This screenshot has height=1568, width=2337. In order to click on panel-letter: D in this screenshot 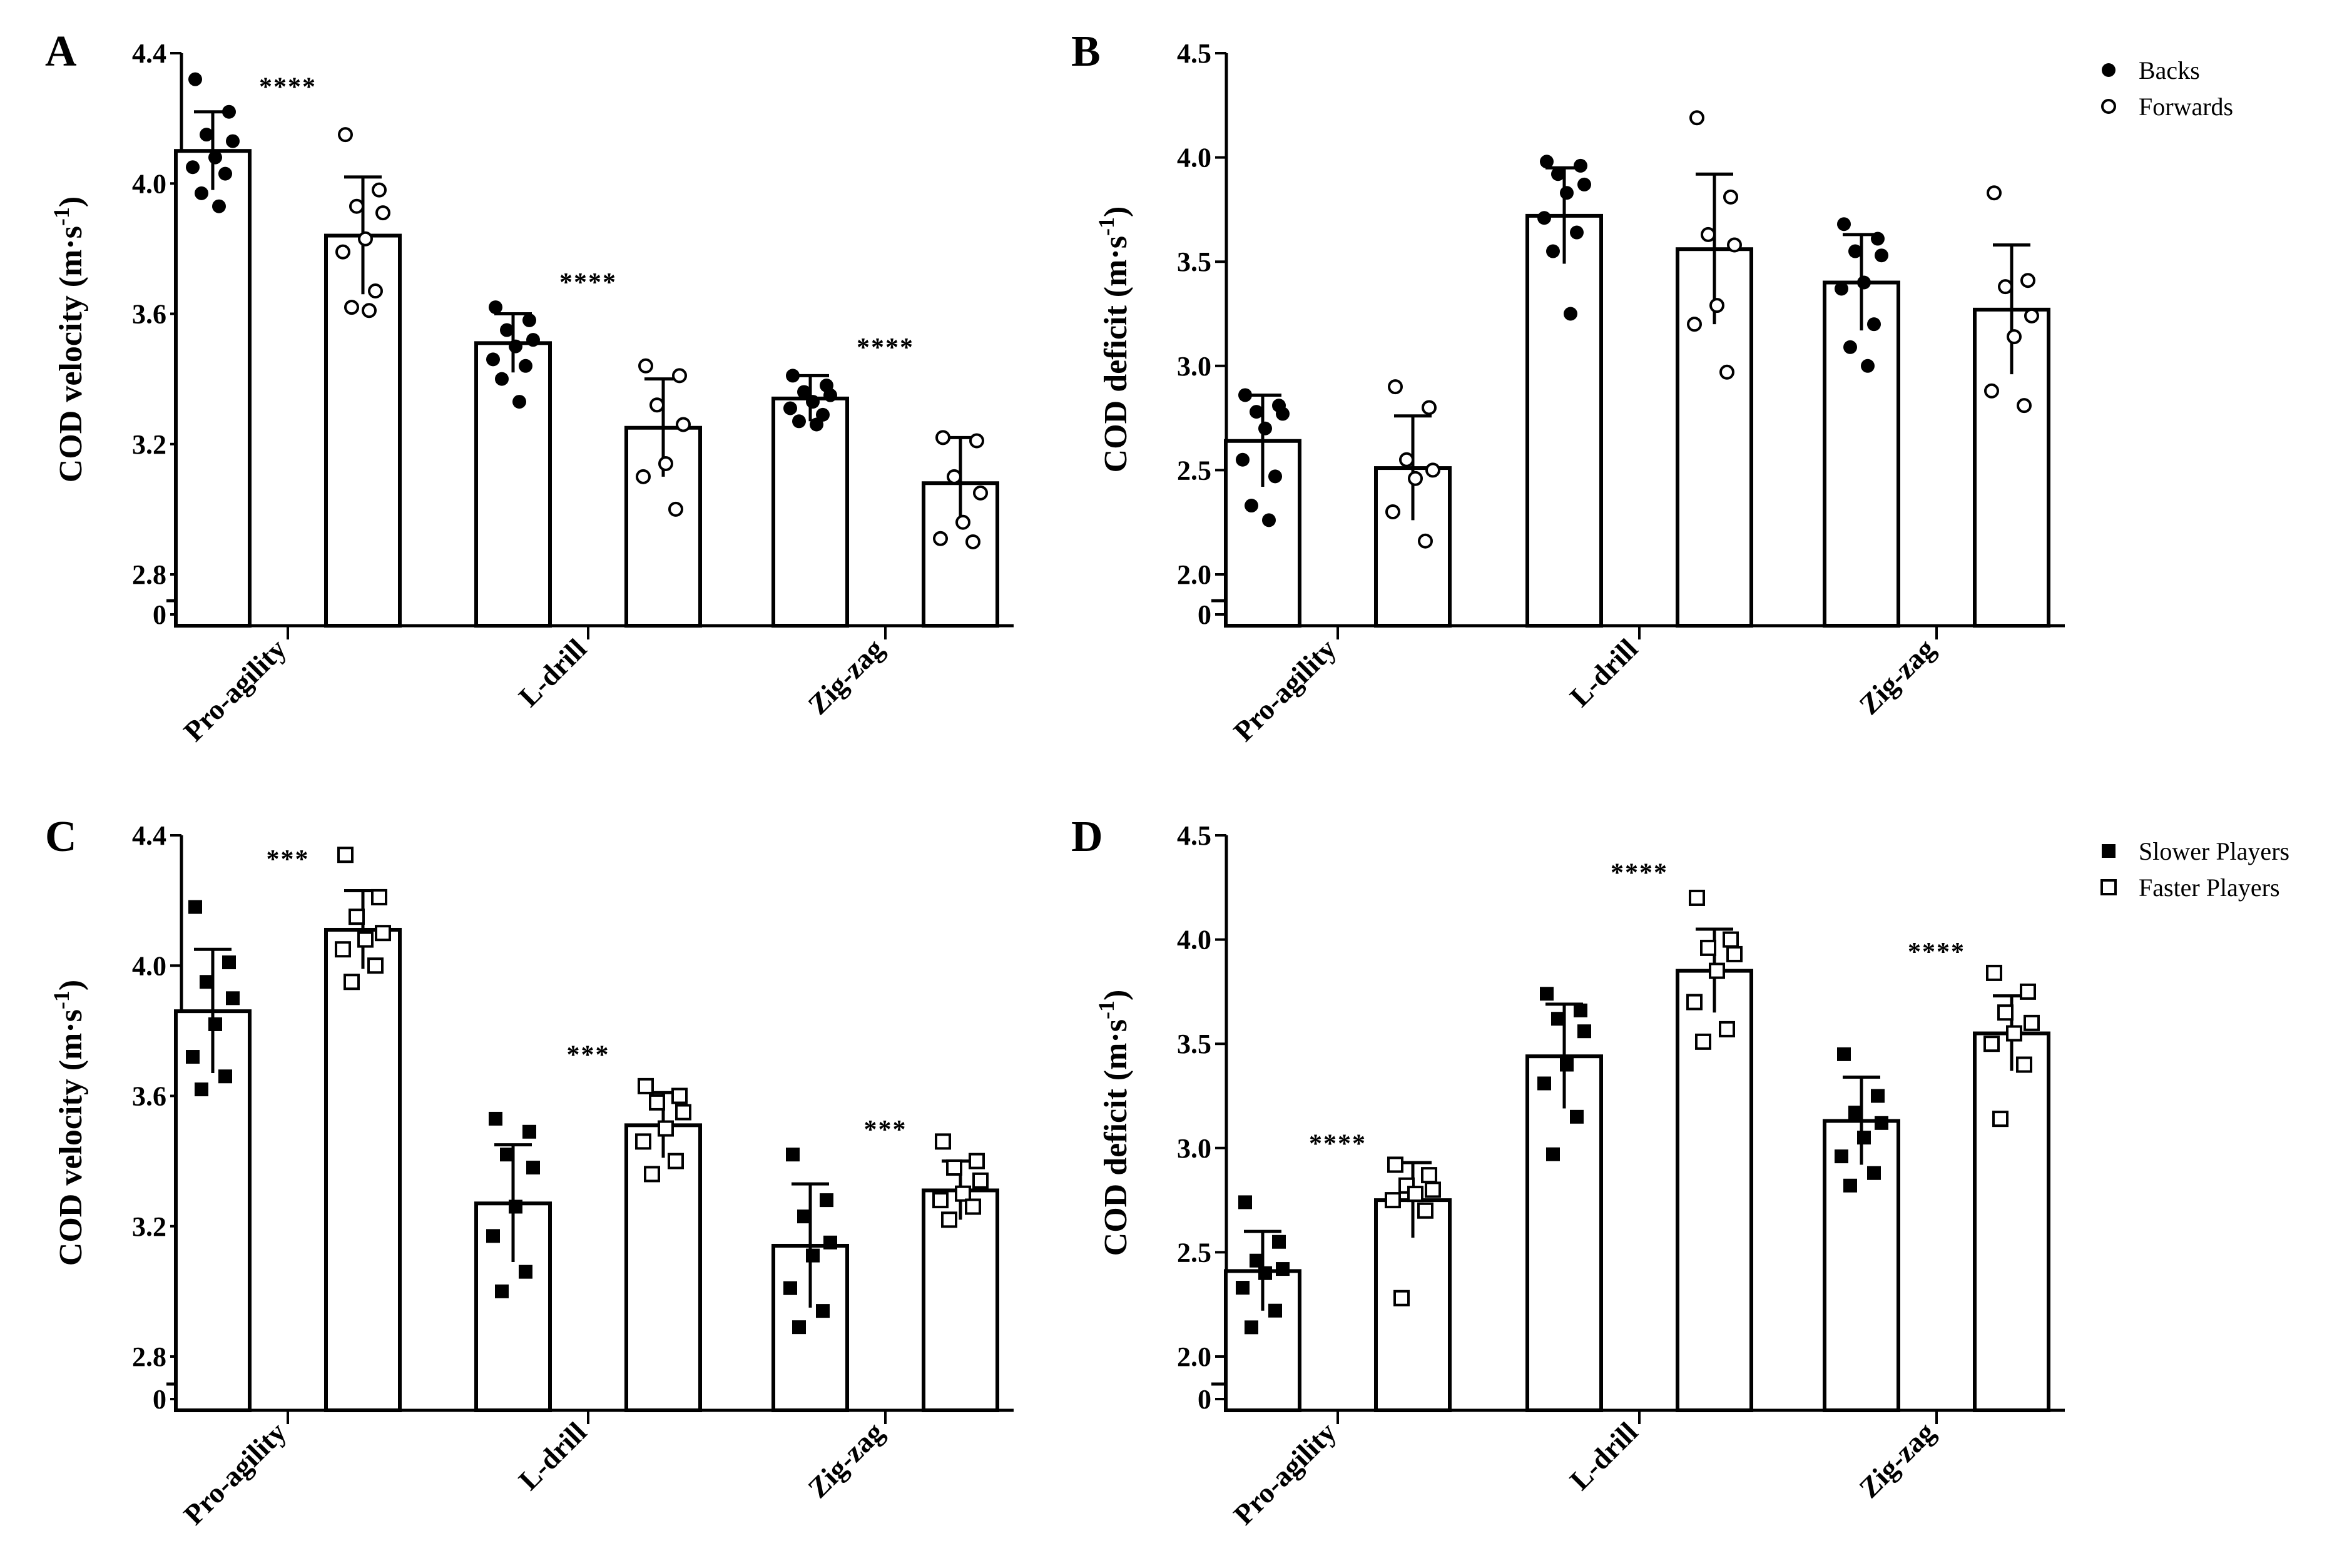, I will do `click(1087, 837)`.